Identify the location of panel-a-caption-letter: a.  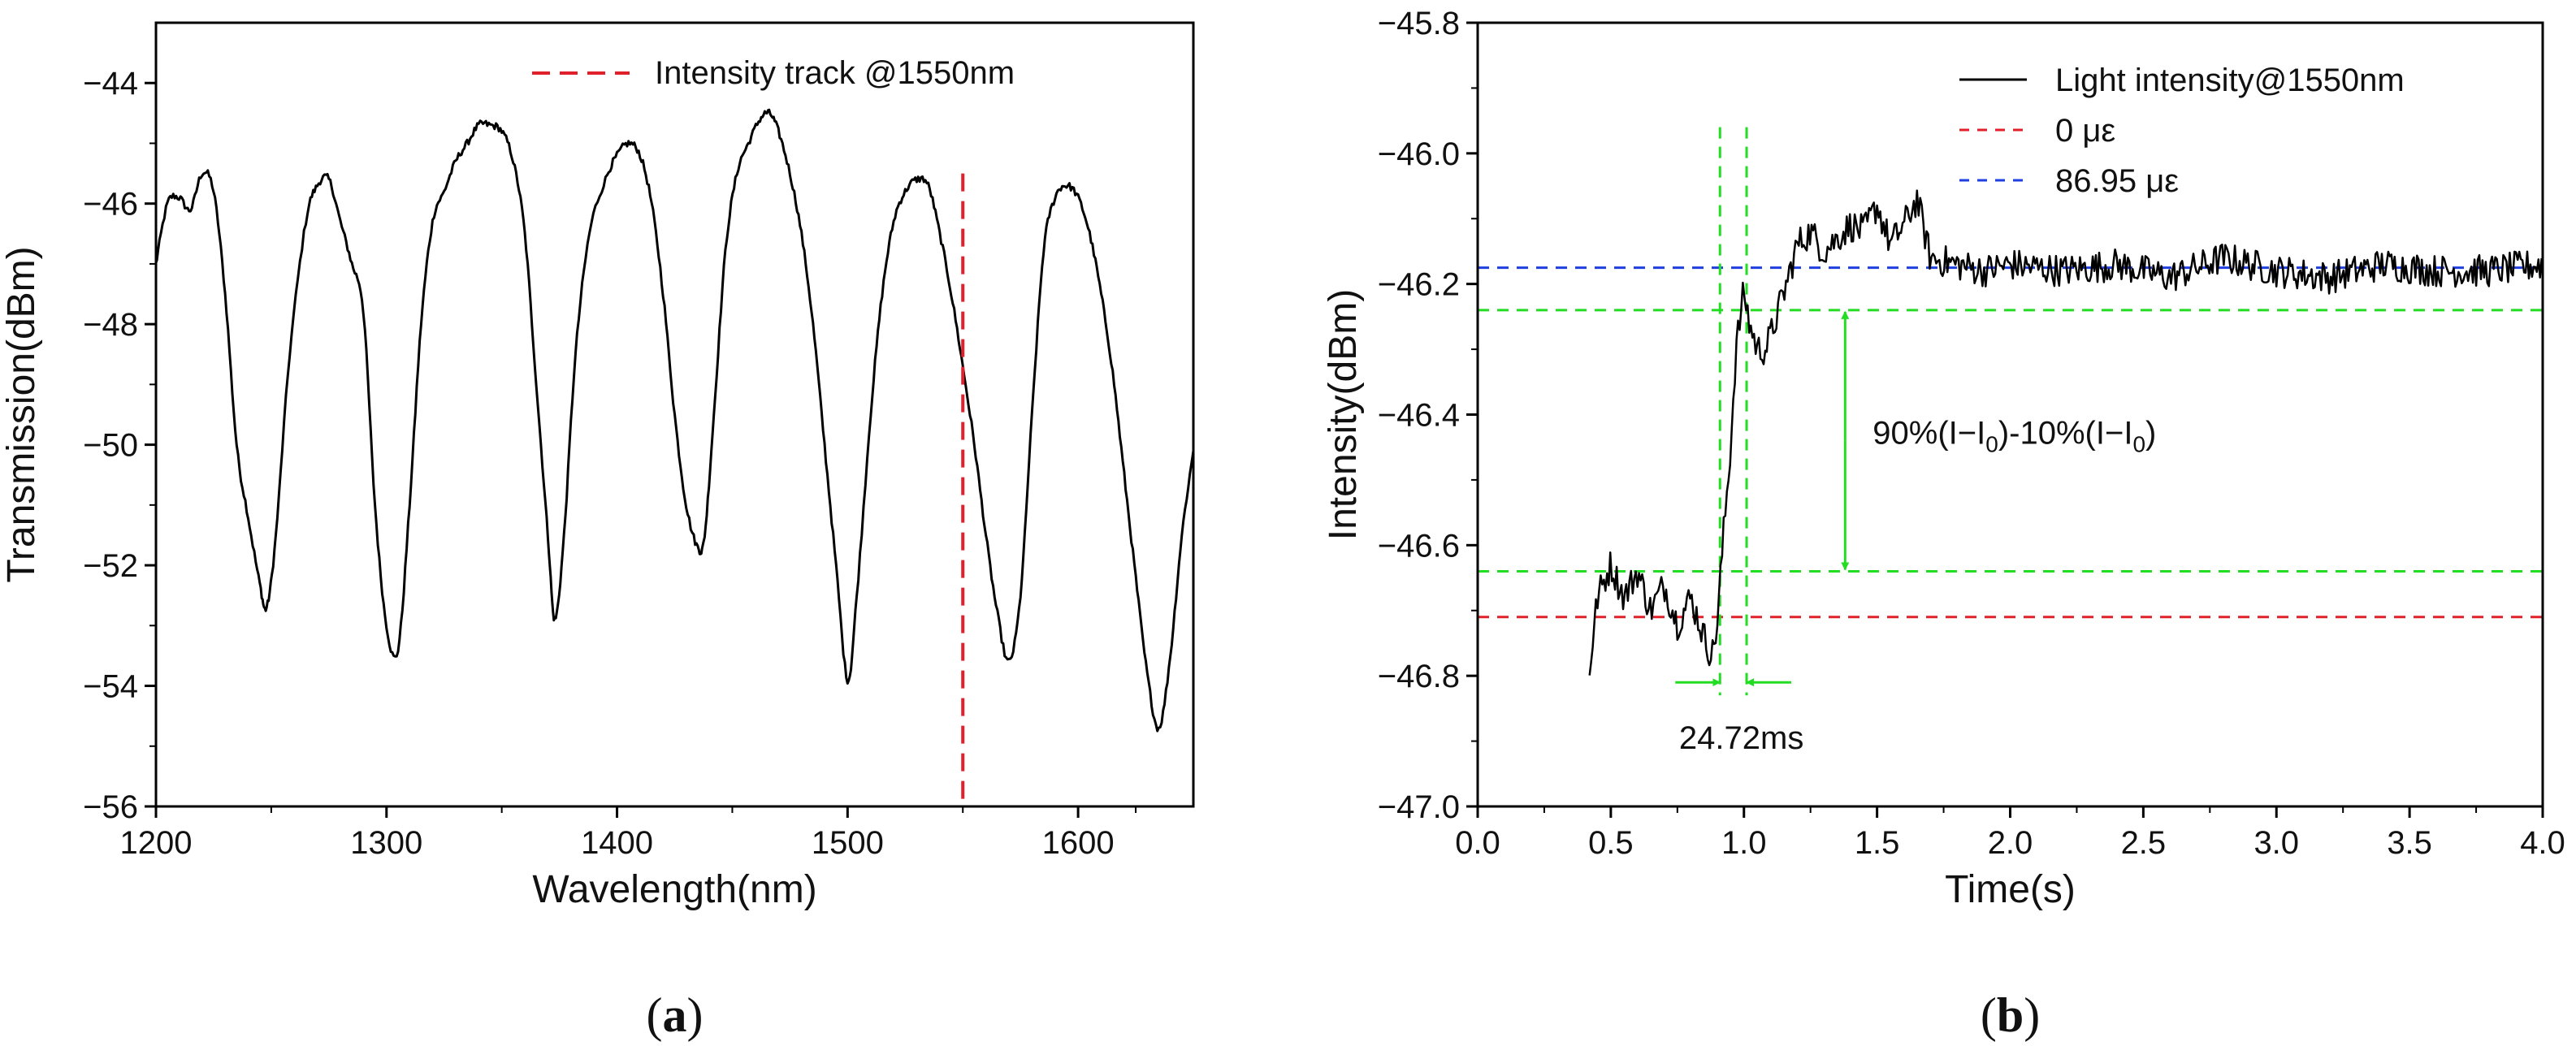
(675, 1015).